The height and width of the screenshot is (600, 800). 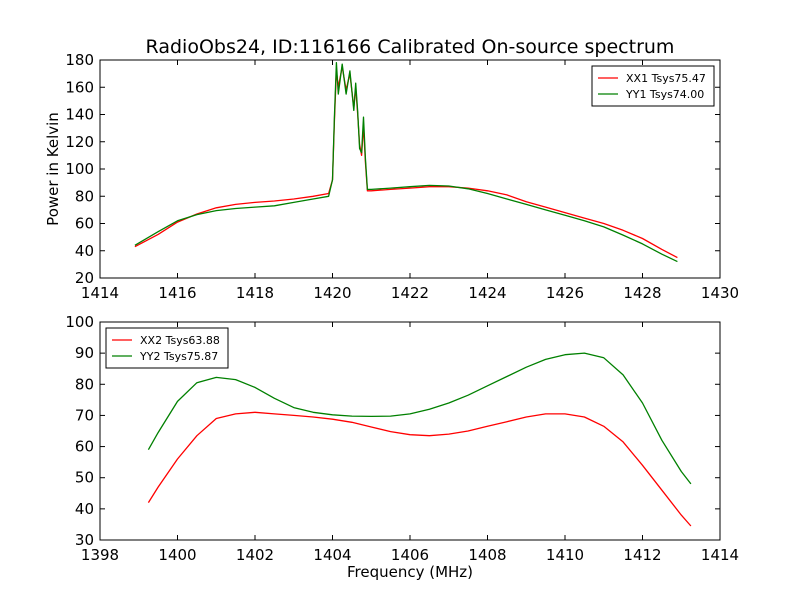 I want to click on y-tick-label: 160, so click(x=79, y=87).